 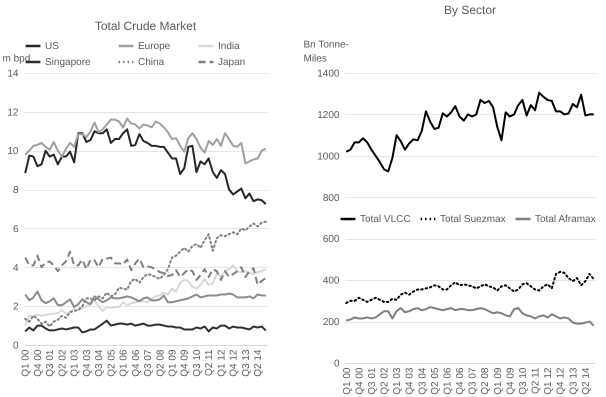 I want to click on y-tick-label: 1400, so click(x=328, y=74).